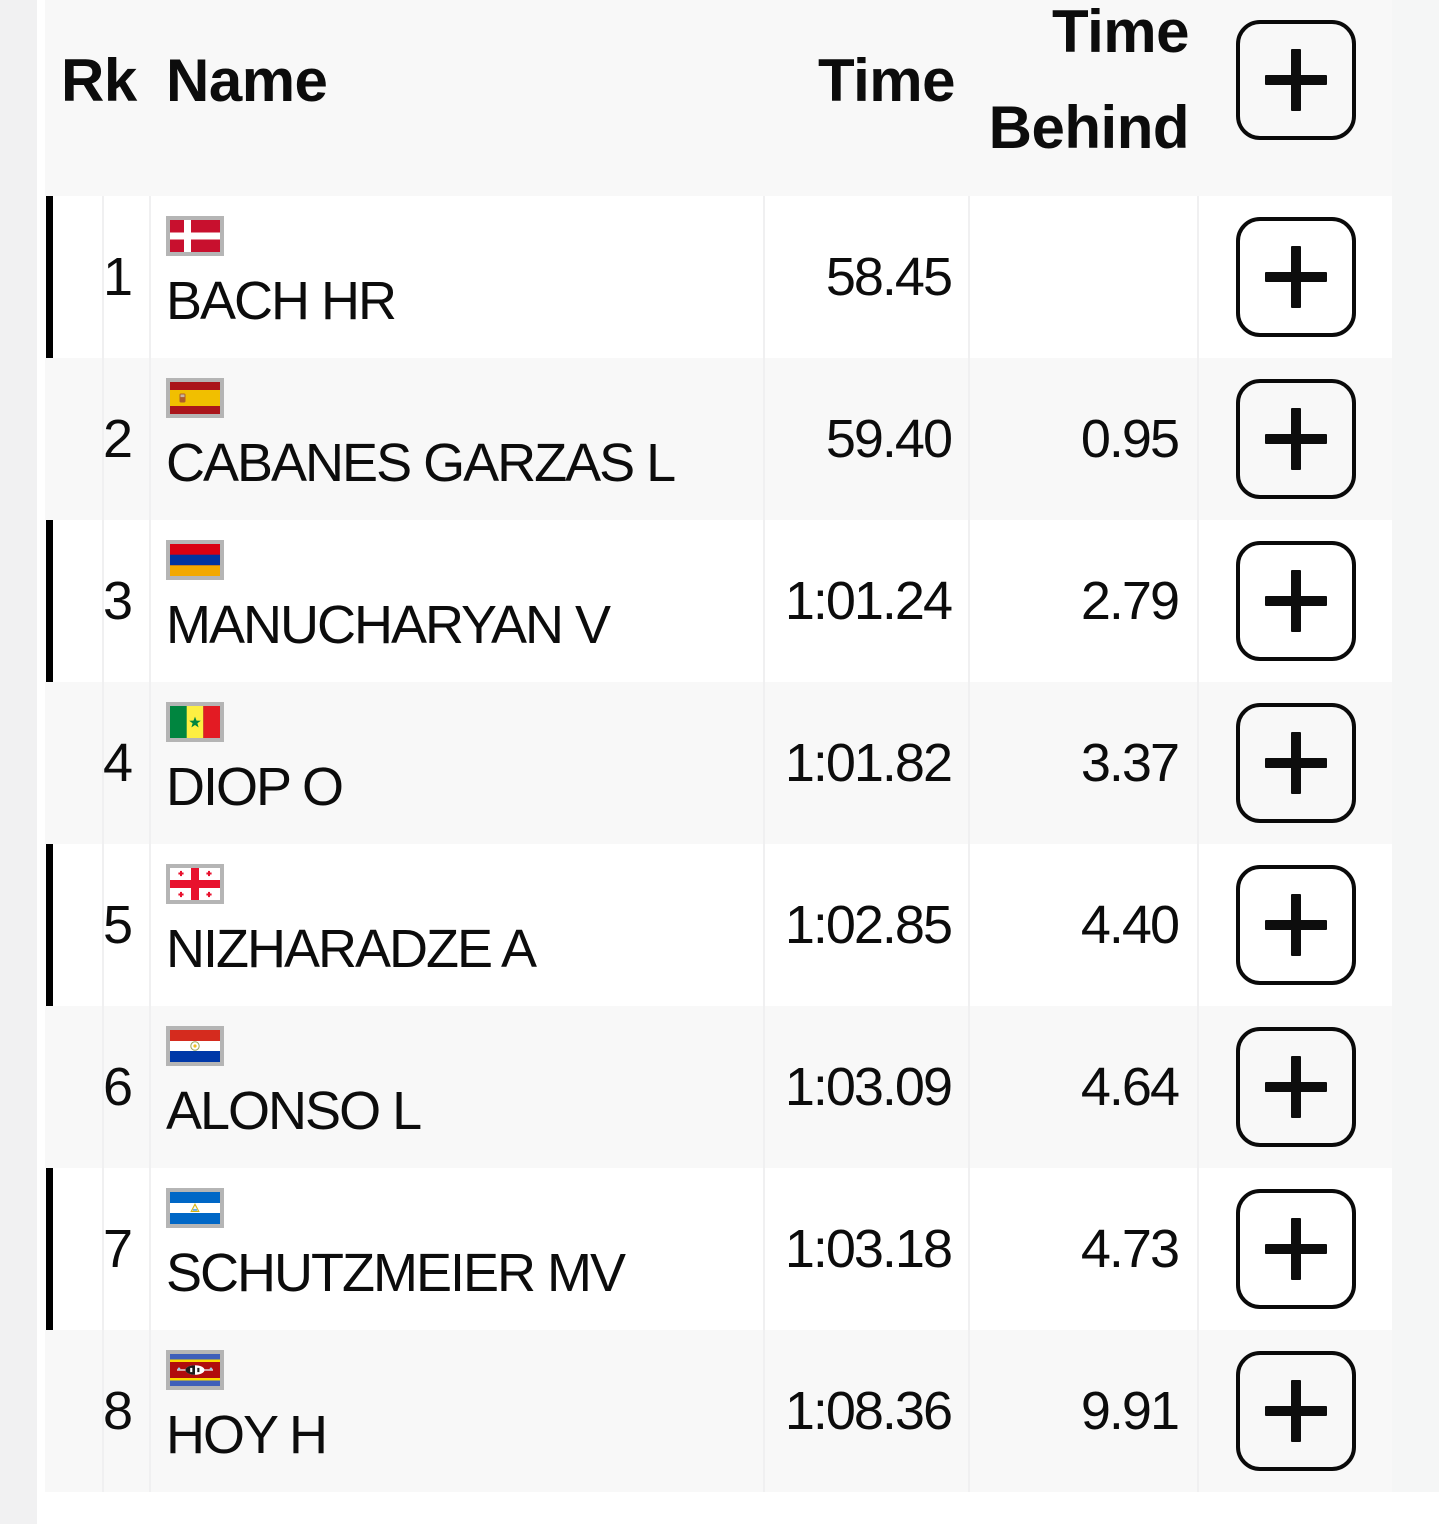  What do you see at coordinates (195, 398) in the screenshot?
I see `flag-spain-icon` at bounding box center [195, 398].